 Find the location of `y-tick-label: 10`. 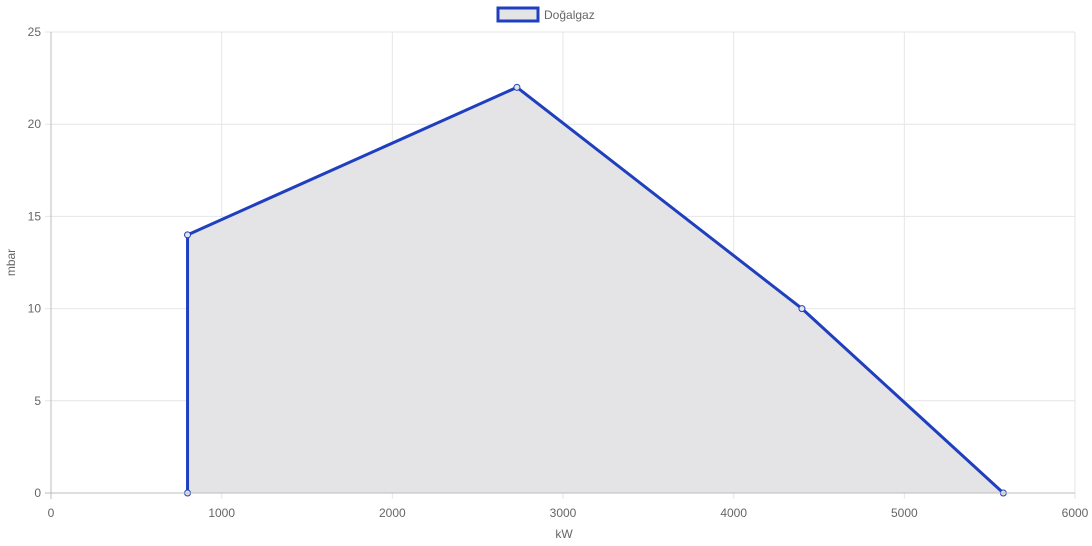

y-tick-label: 10 is located at coordinates (35, 309).